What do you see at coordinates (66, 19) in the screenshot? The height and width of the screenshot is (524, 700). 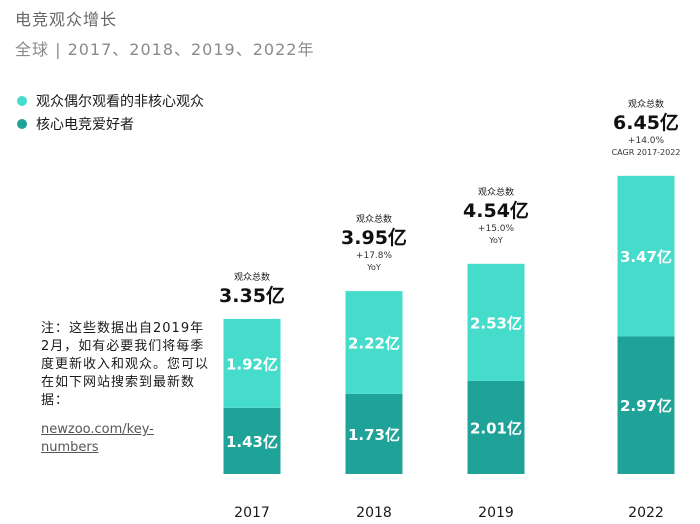 I see `chart-title: 电竞观众增长` at bounding box center [66, 19].